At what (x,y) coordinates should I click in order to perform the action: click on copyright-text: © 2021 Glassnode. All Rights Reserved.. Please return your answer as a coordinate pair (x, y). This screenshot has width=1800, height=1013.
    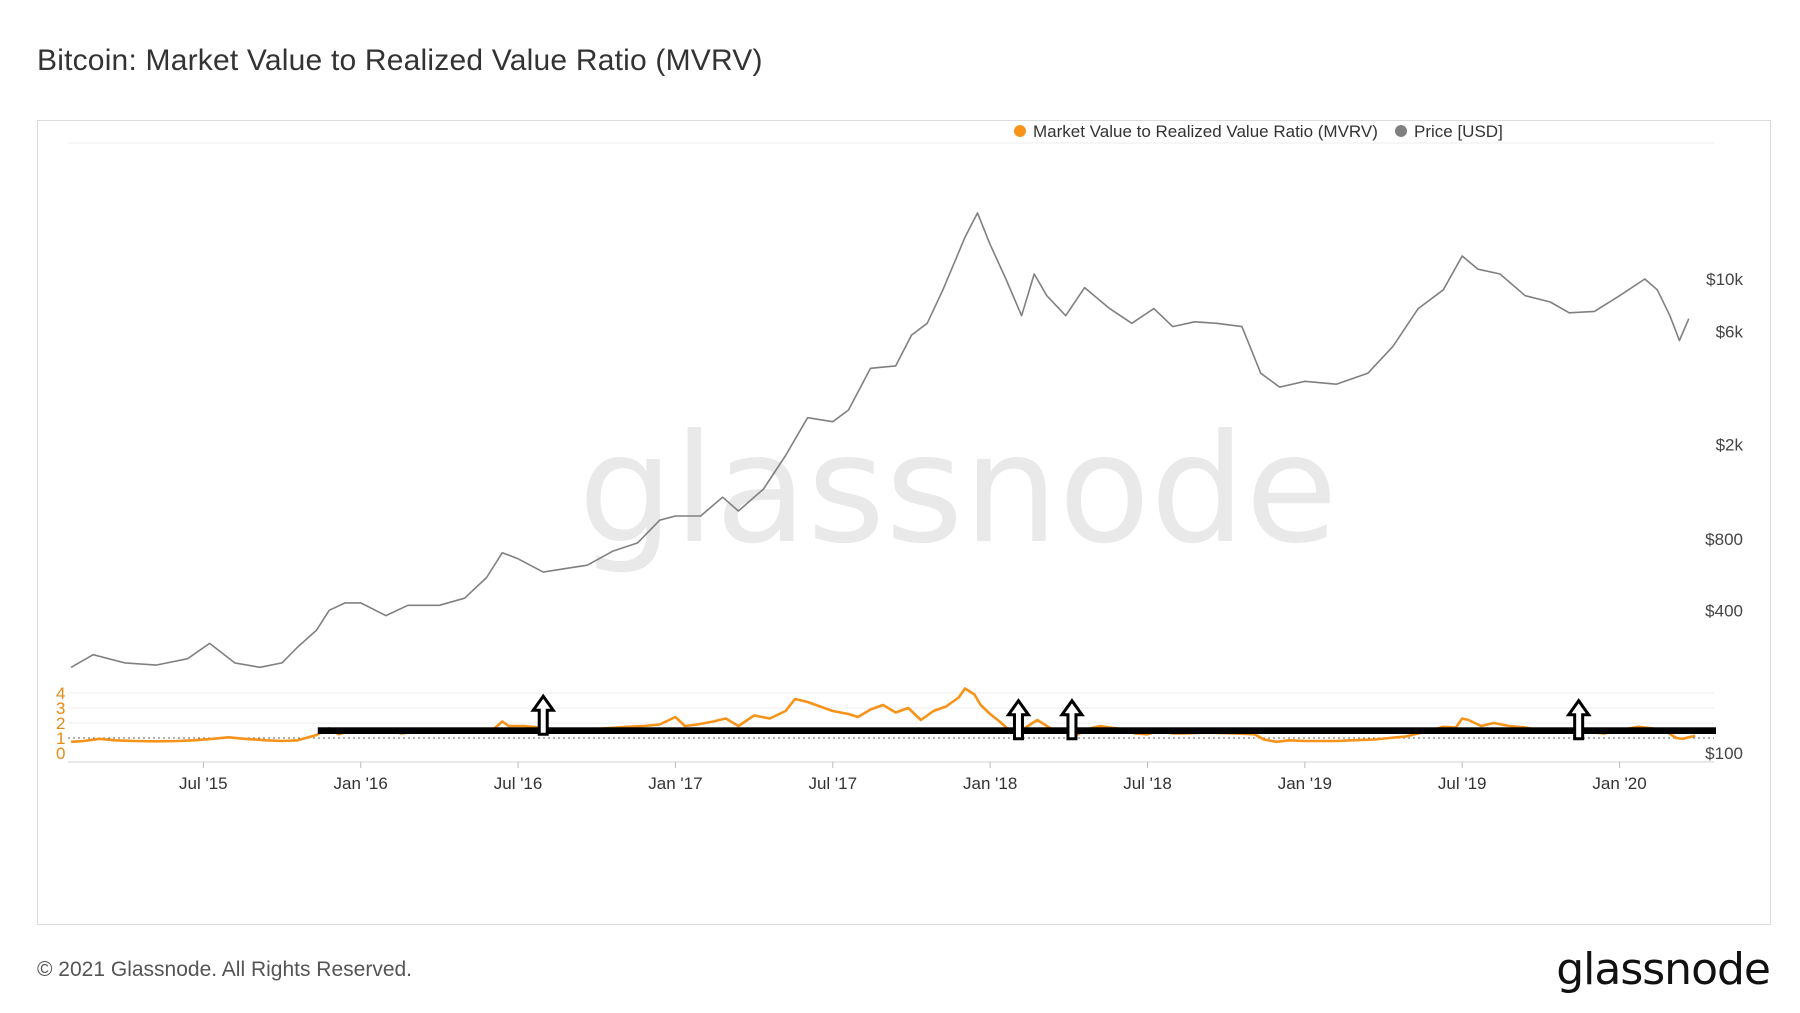
    Looking at the image, I should click on (225, 969).